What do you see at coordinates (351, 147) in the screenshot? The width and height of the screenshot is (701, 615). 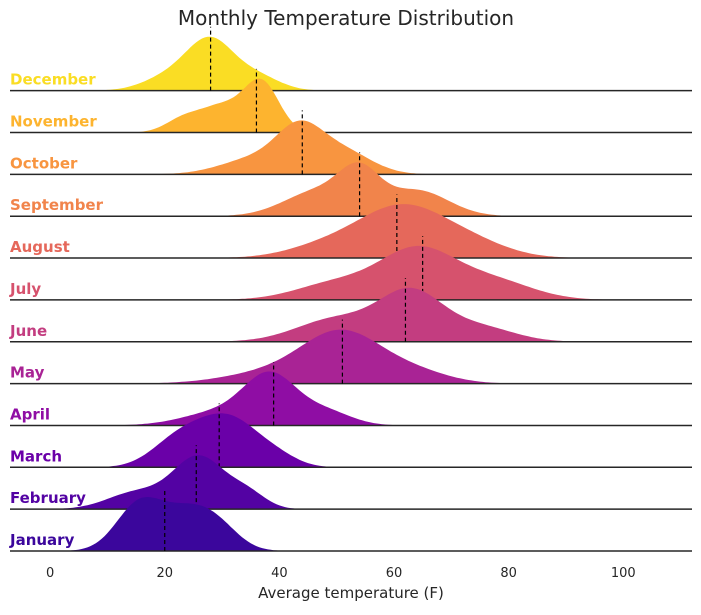 I see `ridge-area-october` at bounding box center [351, 147].